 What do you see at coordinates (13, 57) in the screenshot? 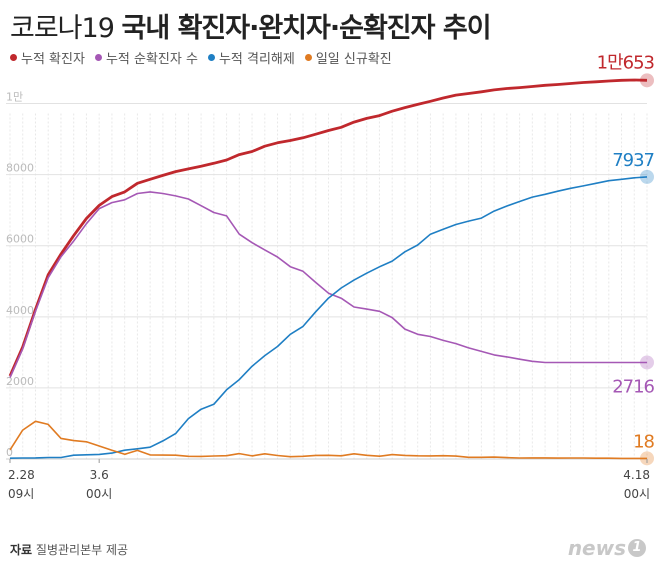
I see `legend-dot-confirmed` at bounding box center [13, 57].